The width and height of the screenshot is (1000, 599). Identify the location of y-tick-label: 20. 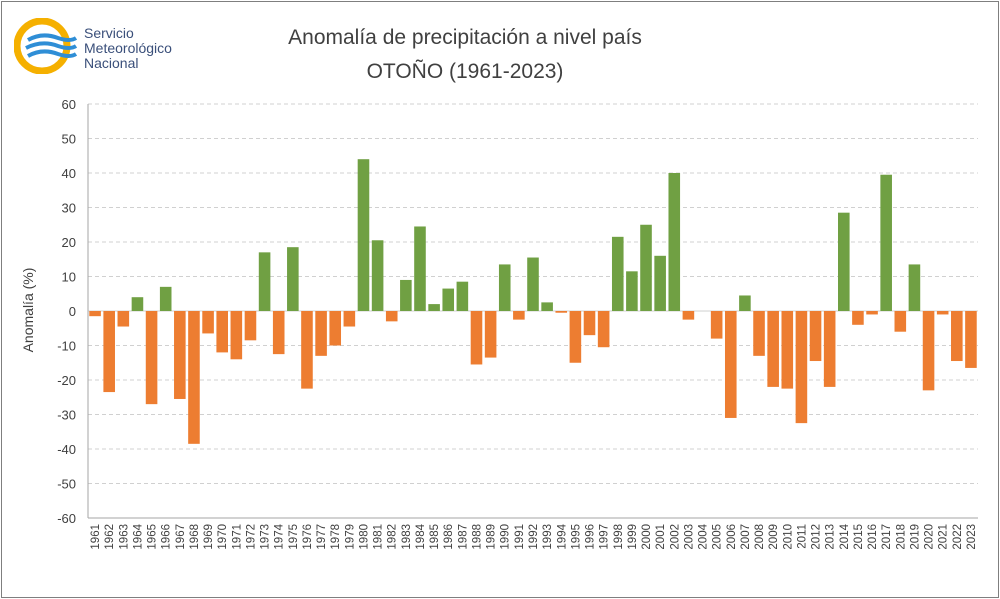
(69, 242).